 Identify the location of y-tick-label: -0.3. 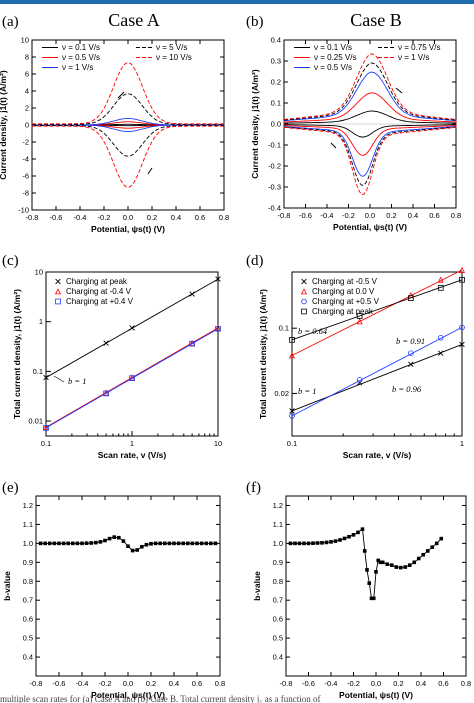
(274, 187).